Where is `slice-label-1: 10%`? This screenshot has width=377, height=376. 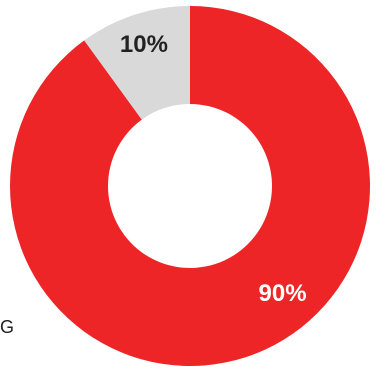 slice-label-1: 10% is located at coordinates (144, 44).